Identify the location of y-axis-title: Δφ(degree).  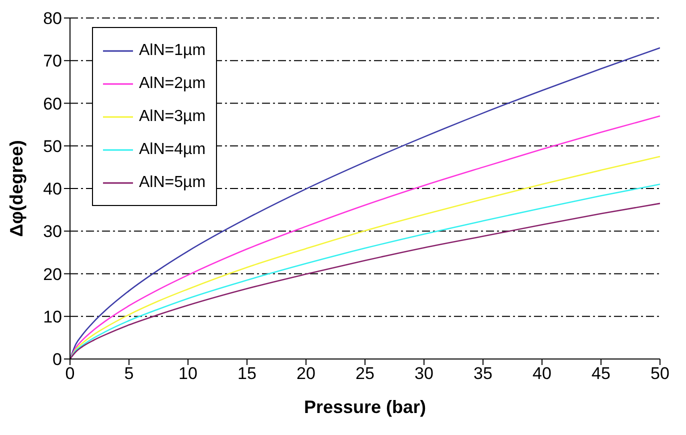
(16, 188).